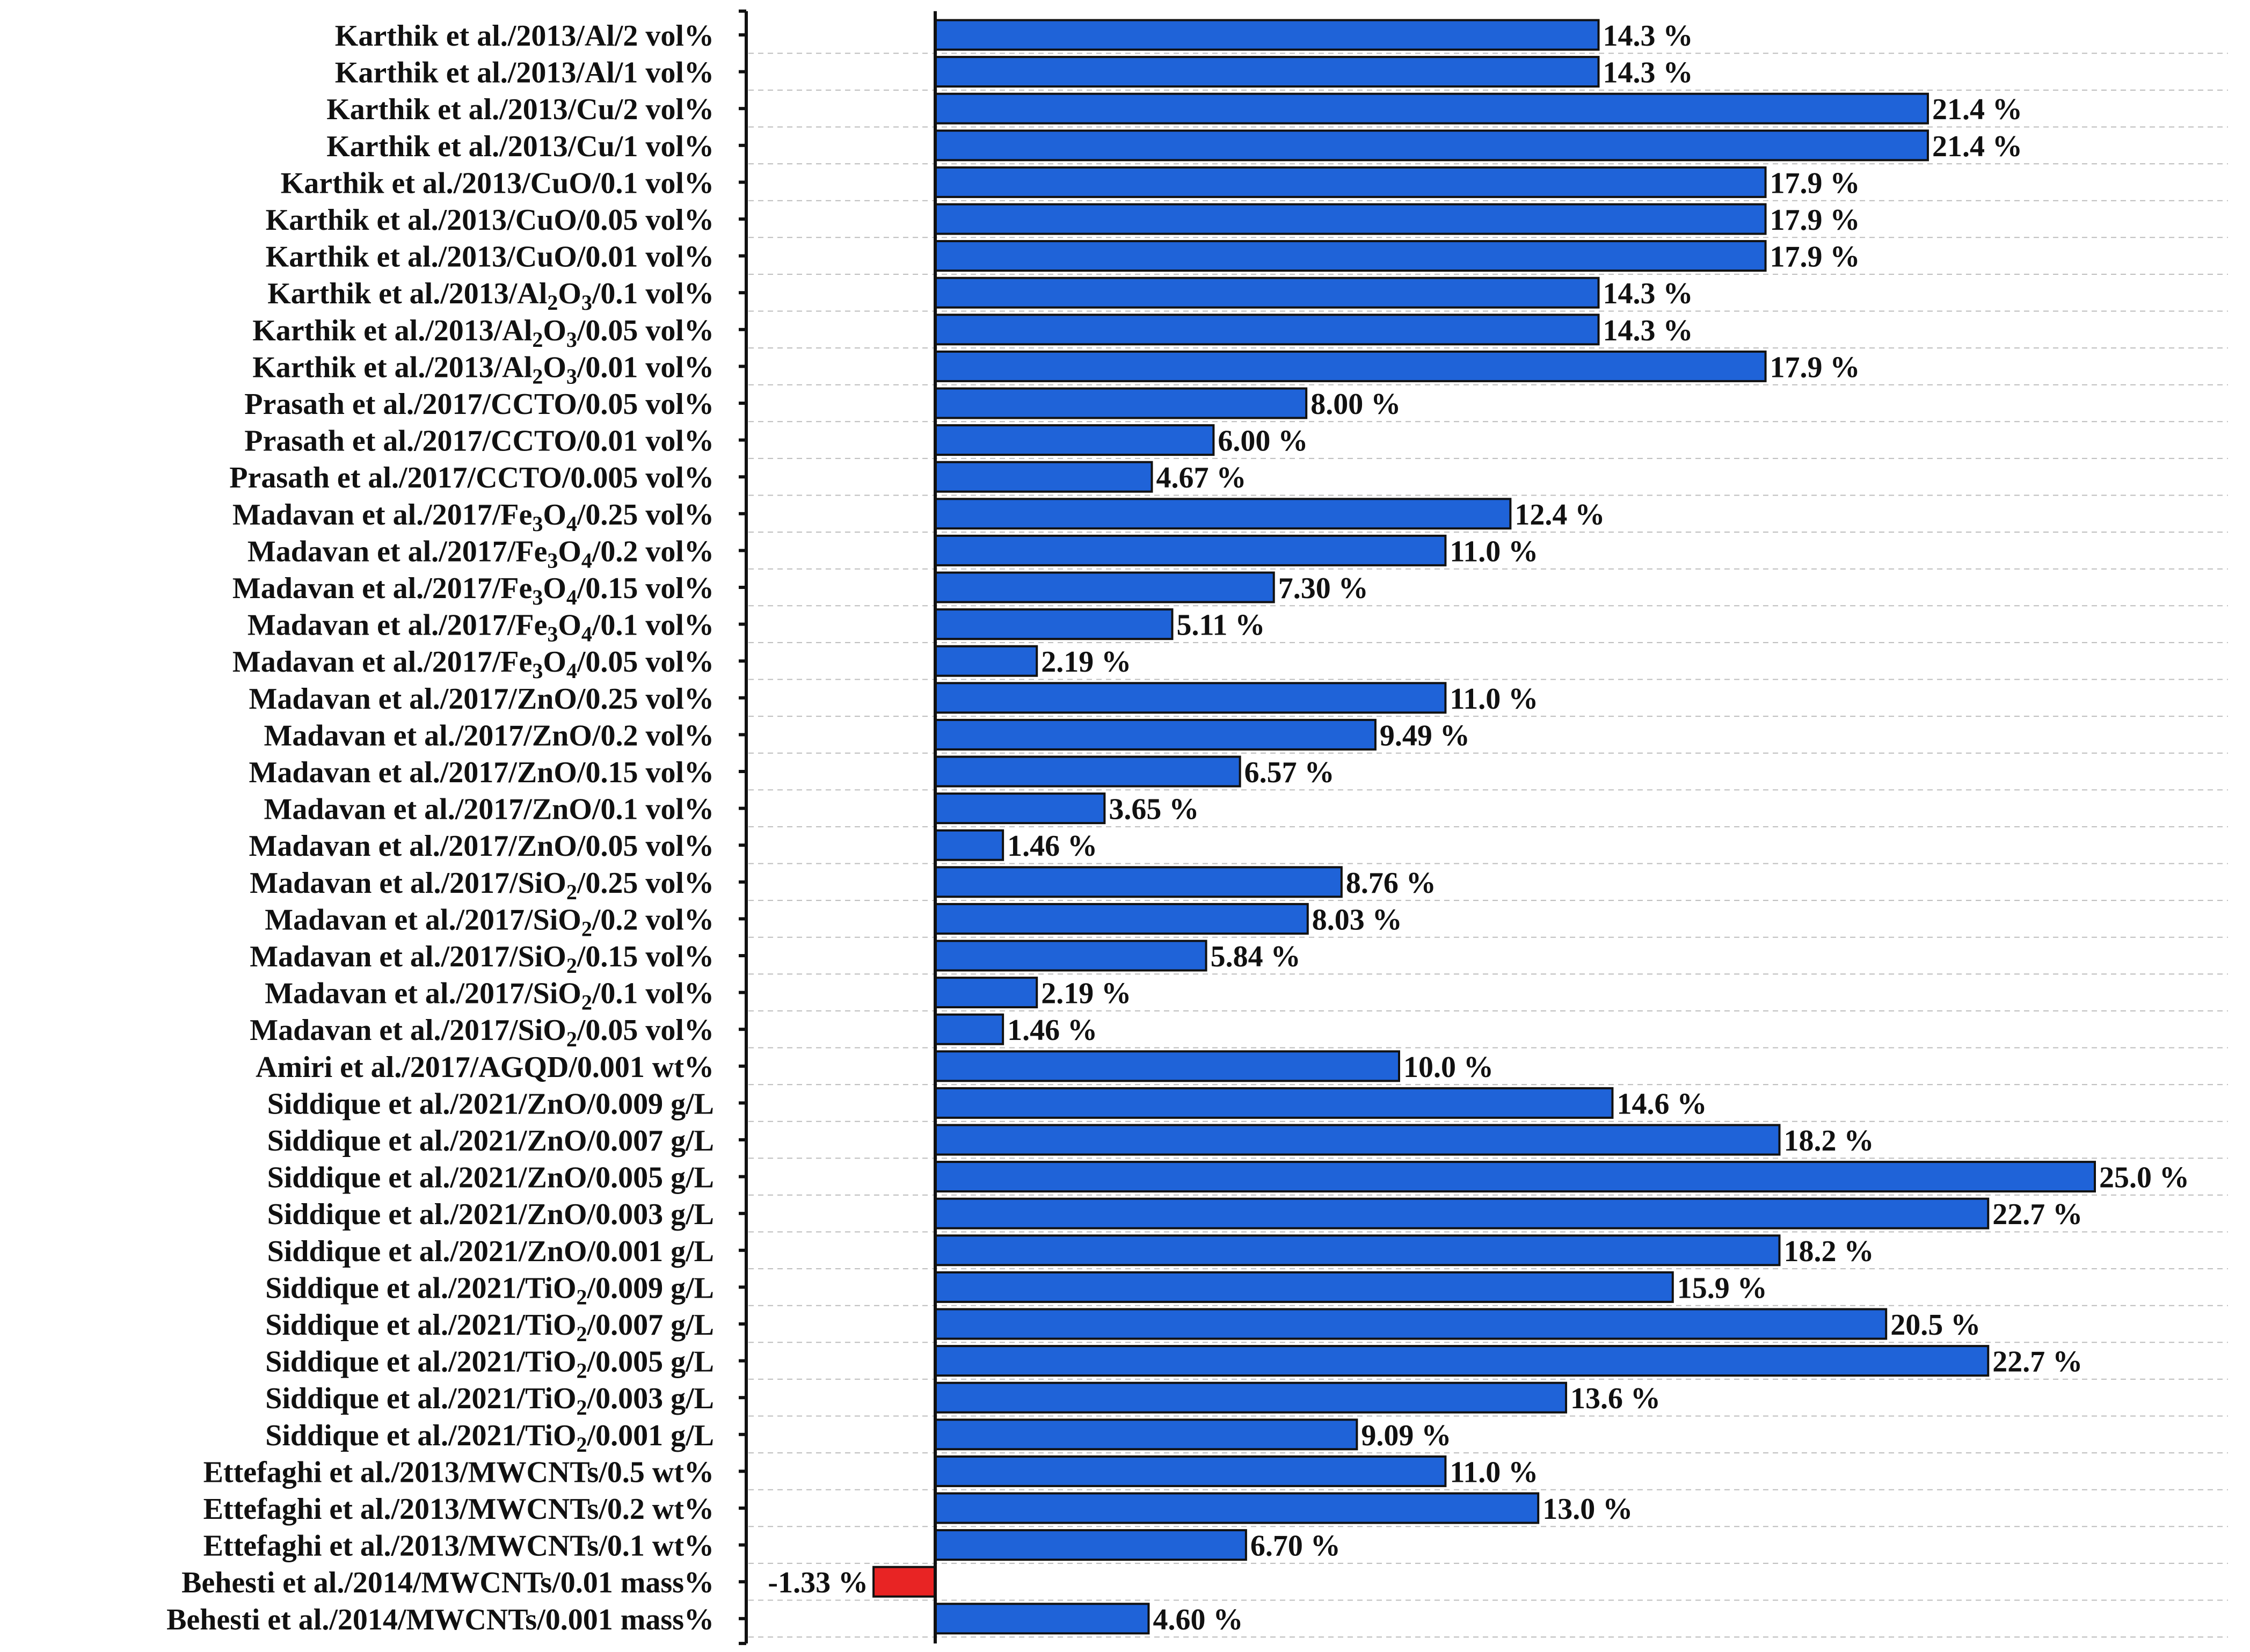 Image resolution: width=2250 pixels, height=1652 pixels. Describe the element at coordinates (490, 1401) in the screenshot. I see `category-label: Siddique et al./2021/TiO2​/0.003 g/L` at that location.